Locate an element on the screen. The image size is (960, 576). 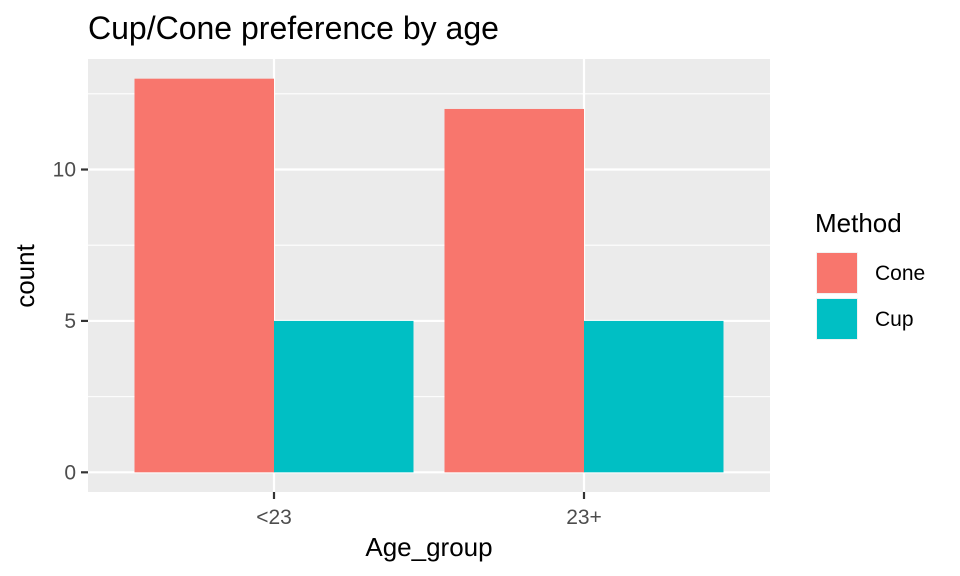
y-axis-title: count is located at coordinates (25, 275).